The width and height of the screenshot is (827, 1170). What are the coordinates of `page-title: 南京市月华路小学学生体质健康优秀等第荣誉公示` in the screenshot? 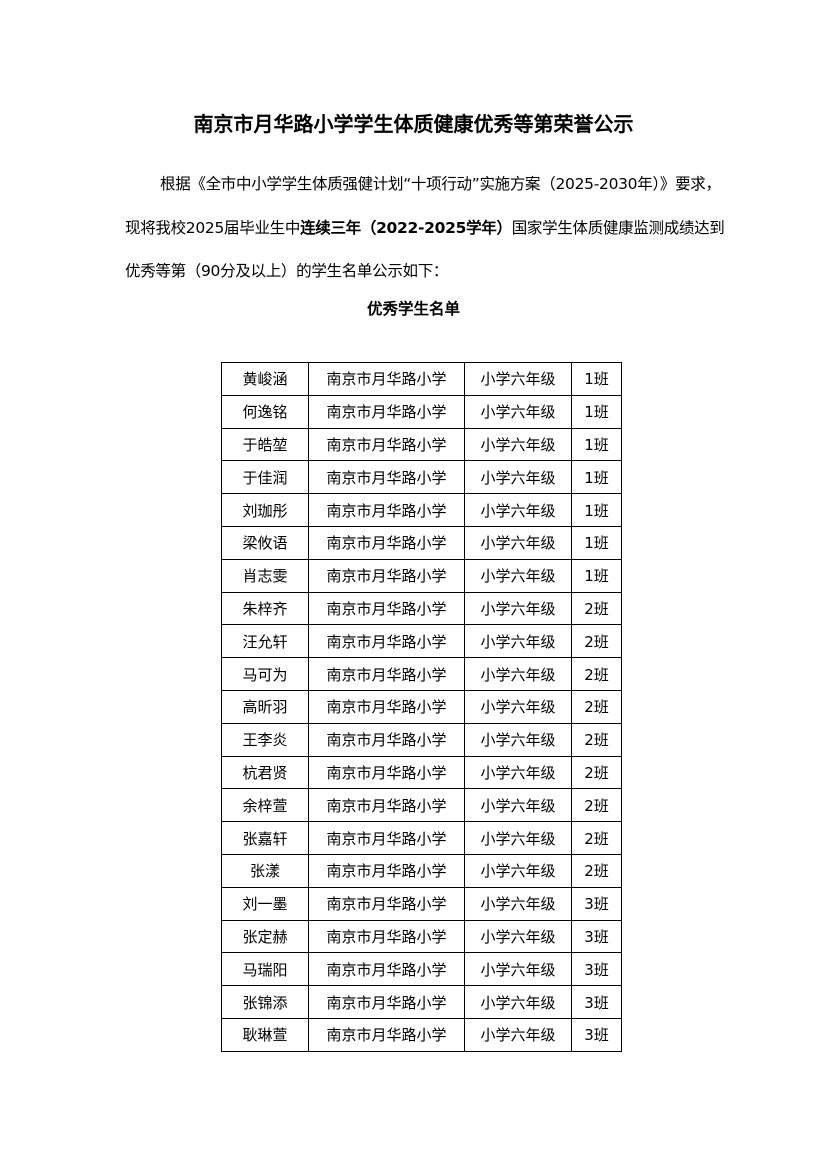 It's located at (413, 124).